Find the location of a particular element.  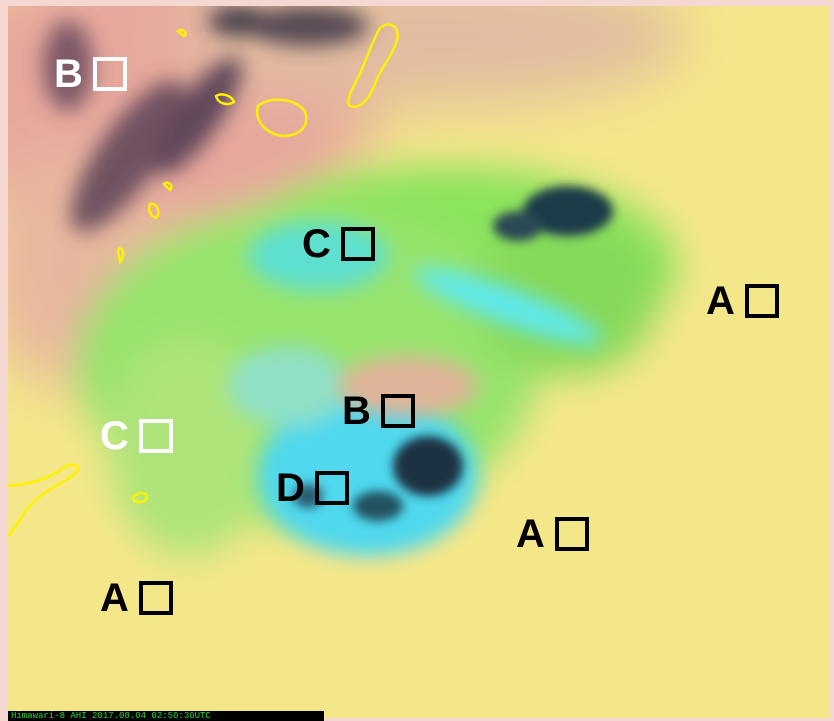

marker-c-top: C is located at coordinates (338, 244).